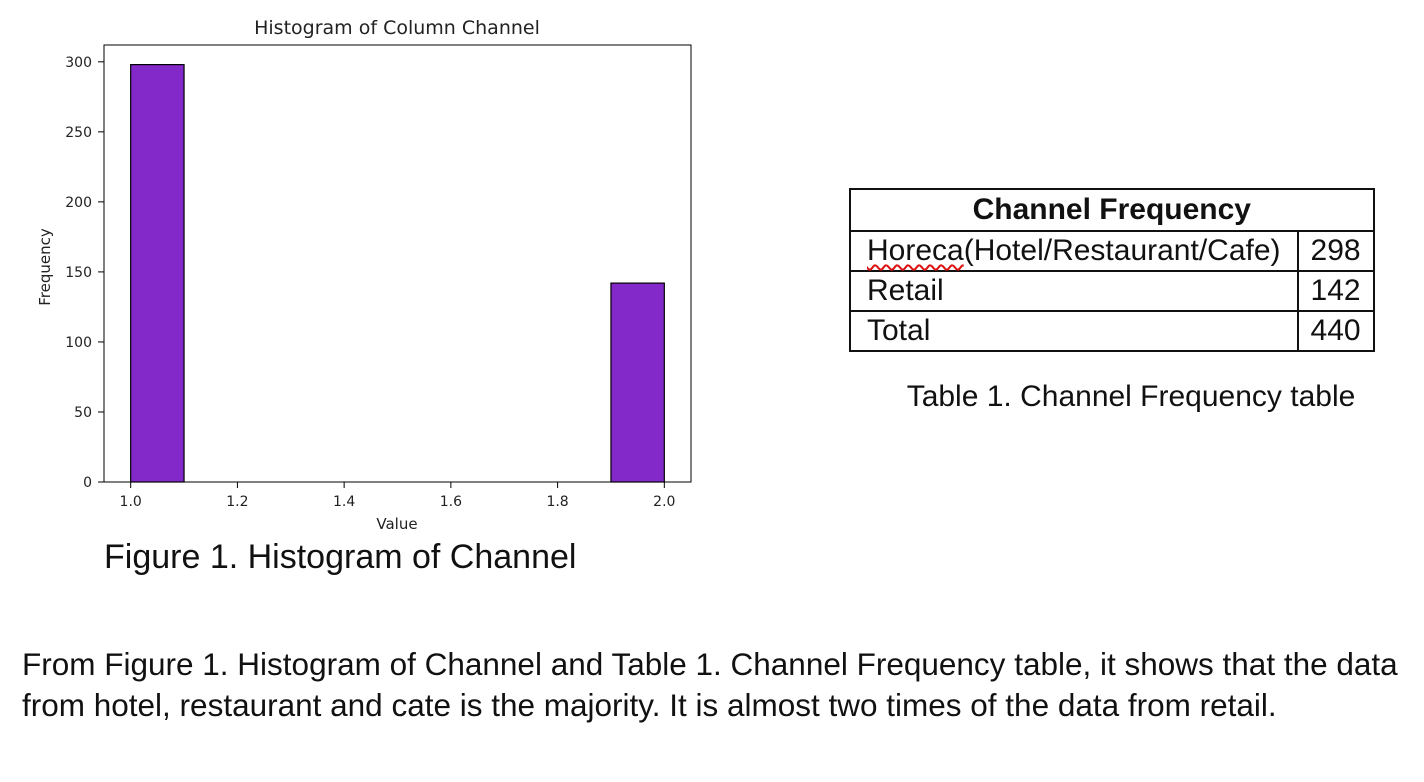  I want to click on table-row: Retail 142, so click(1112, 291).